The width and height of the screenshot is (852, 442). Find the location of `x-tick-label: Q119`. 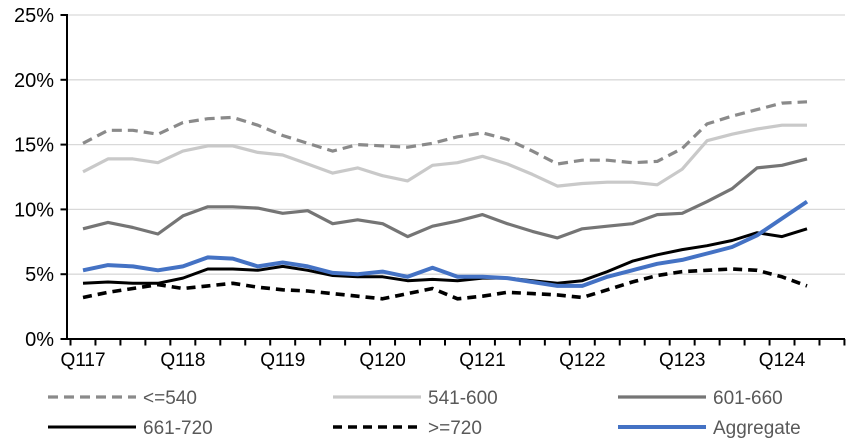

x-tick-label: Q119 is located at coordinates (282, 360).